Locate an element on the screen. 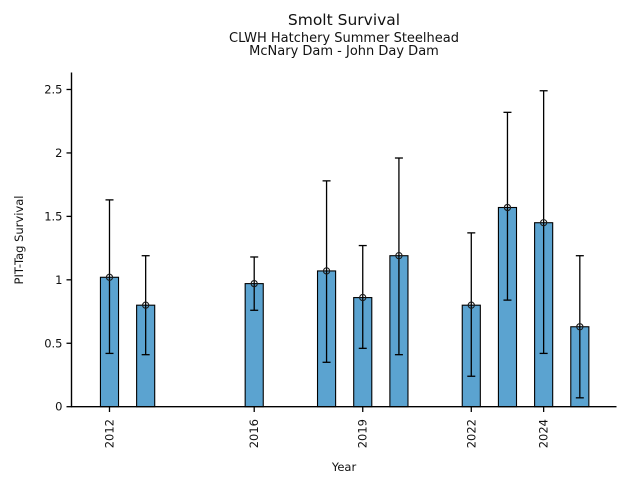 This screenshot has height=480, width=640. y-tick-label: 2 is located at coordinates (58, 153).